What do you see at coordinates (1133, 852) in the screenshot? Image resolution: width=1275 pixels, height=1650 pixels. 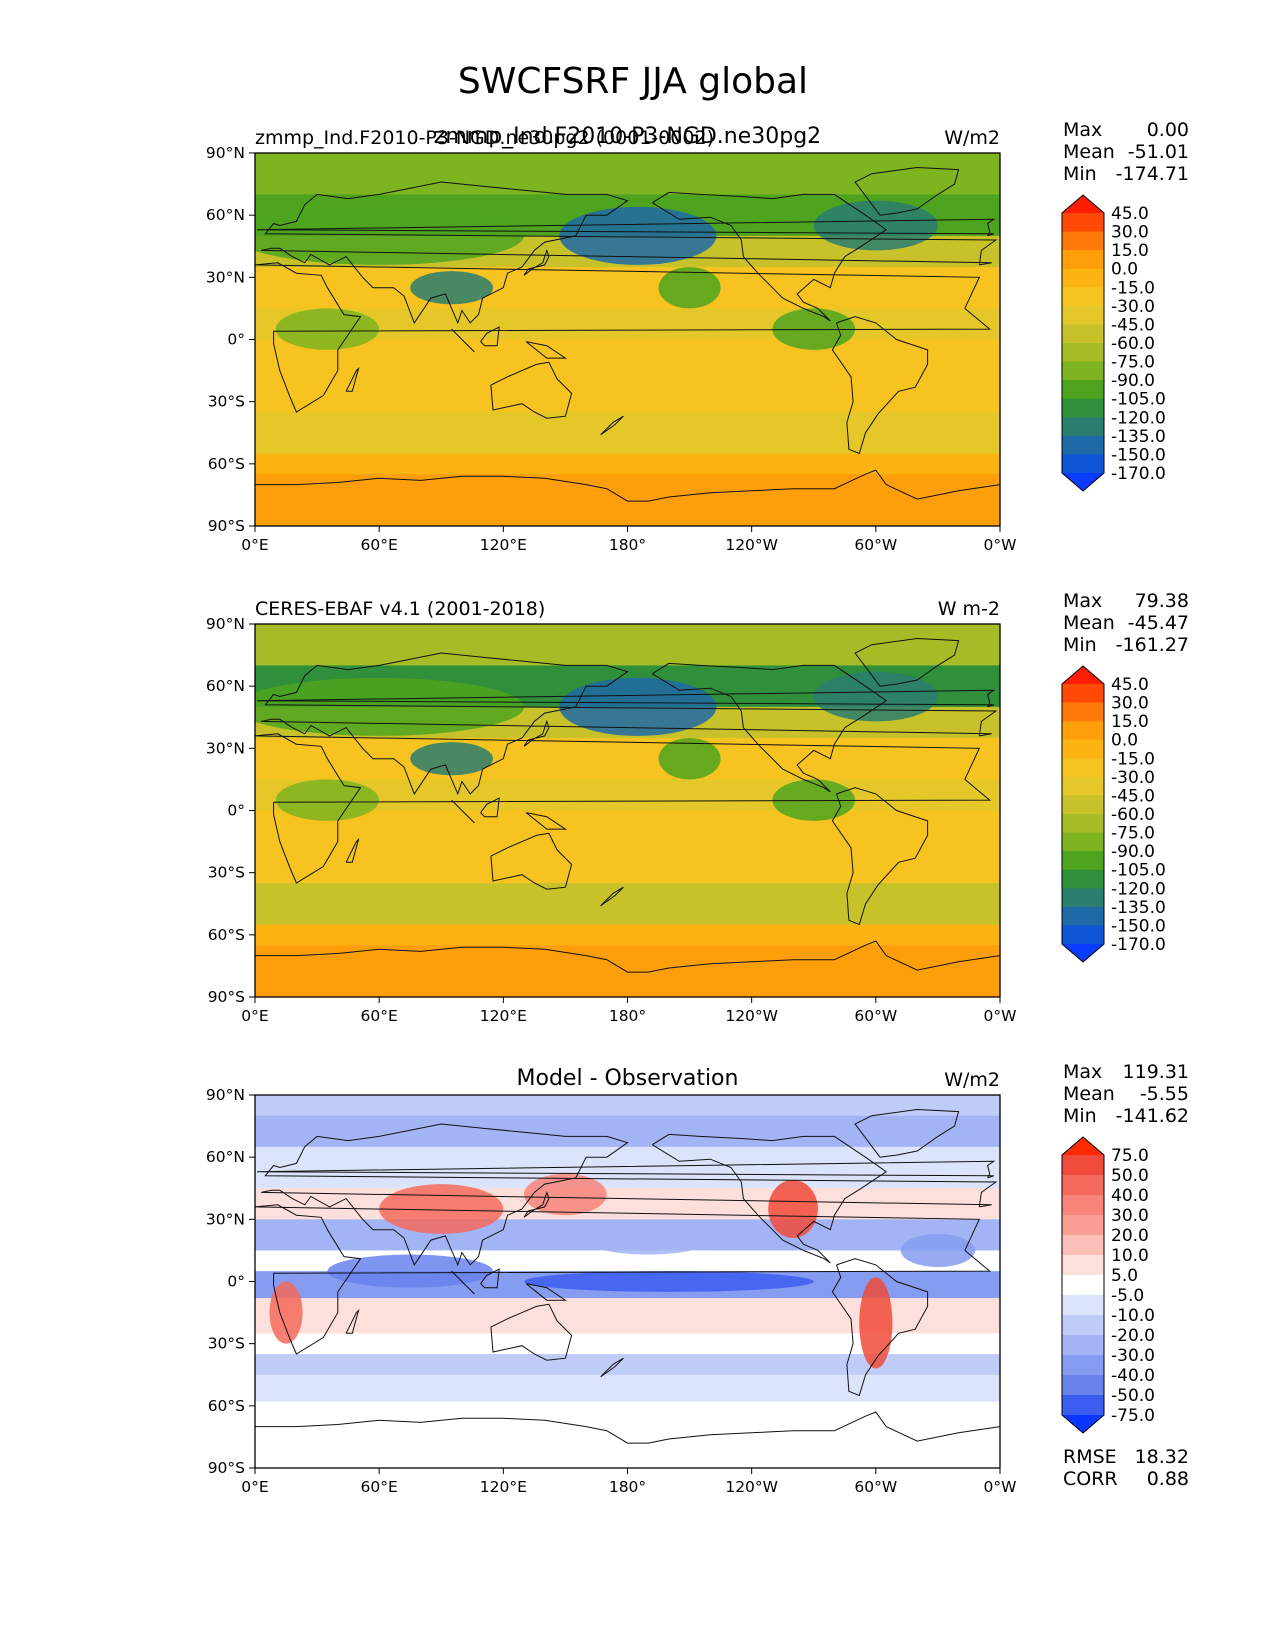 I see `colorbar-tick-label: -90.0` at bounding box center [1133, 852].